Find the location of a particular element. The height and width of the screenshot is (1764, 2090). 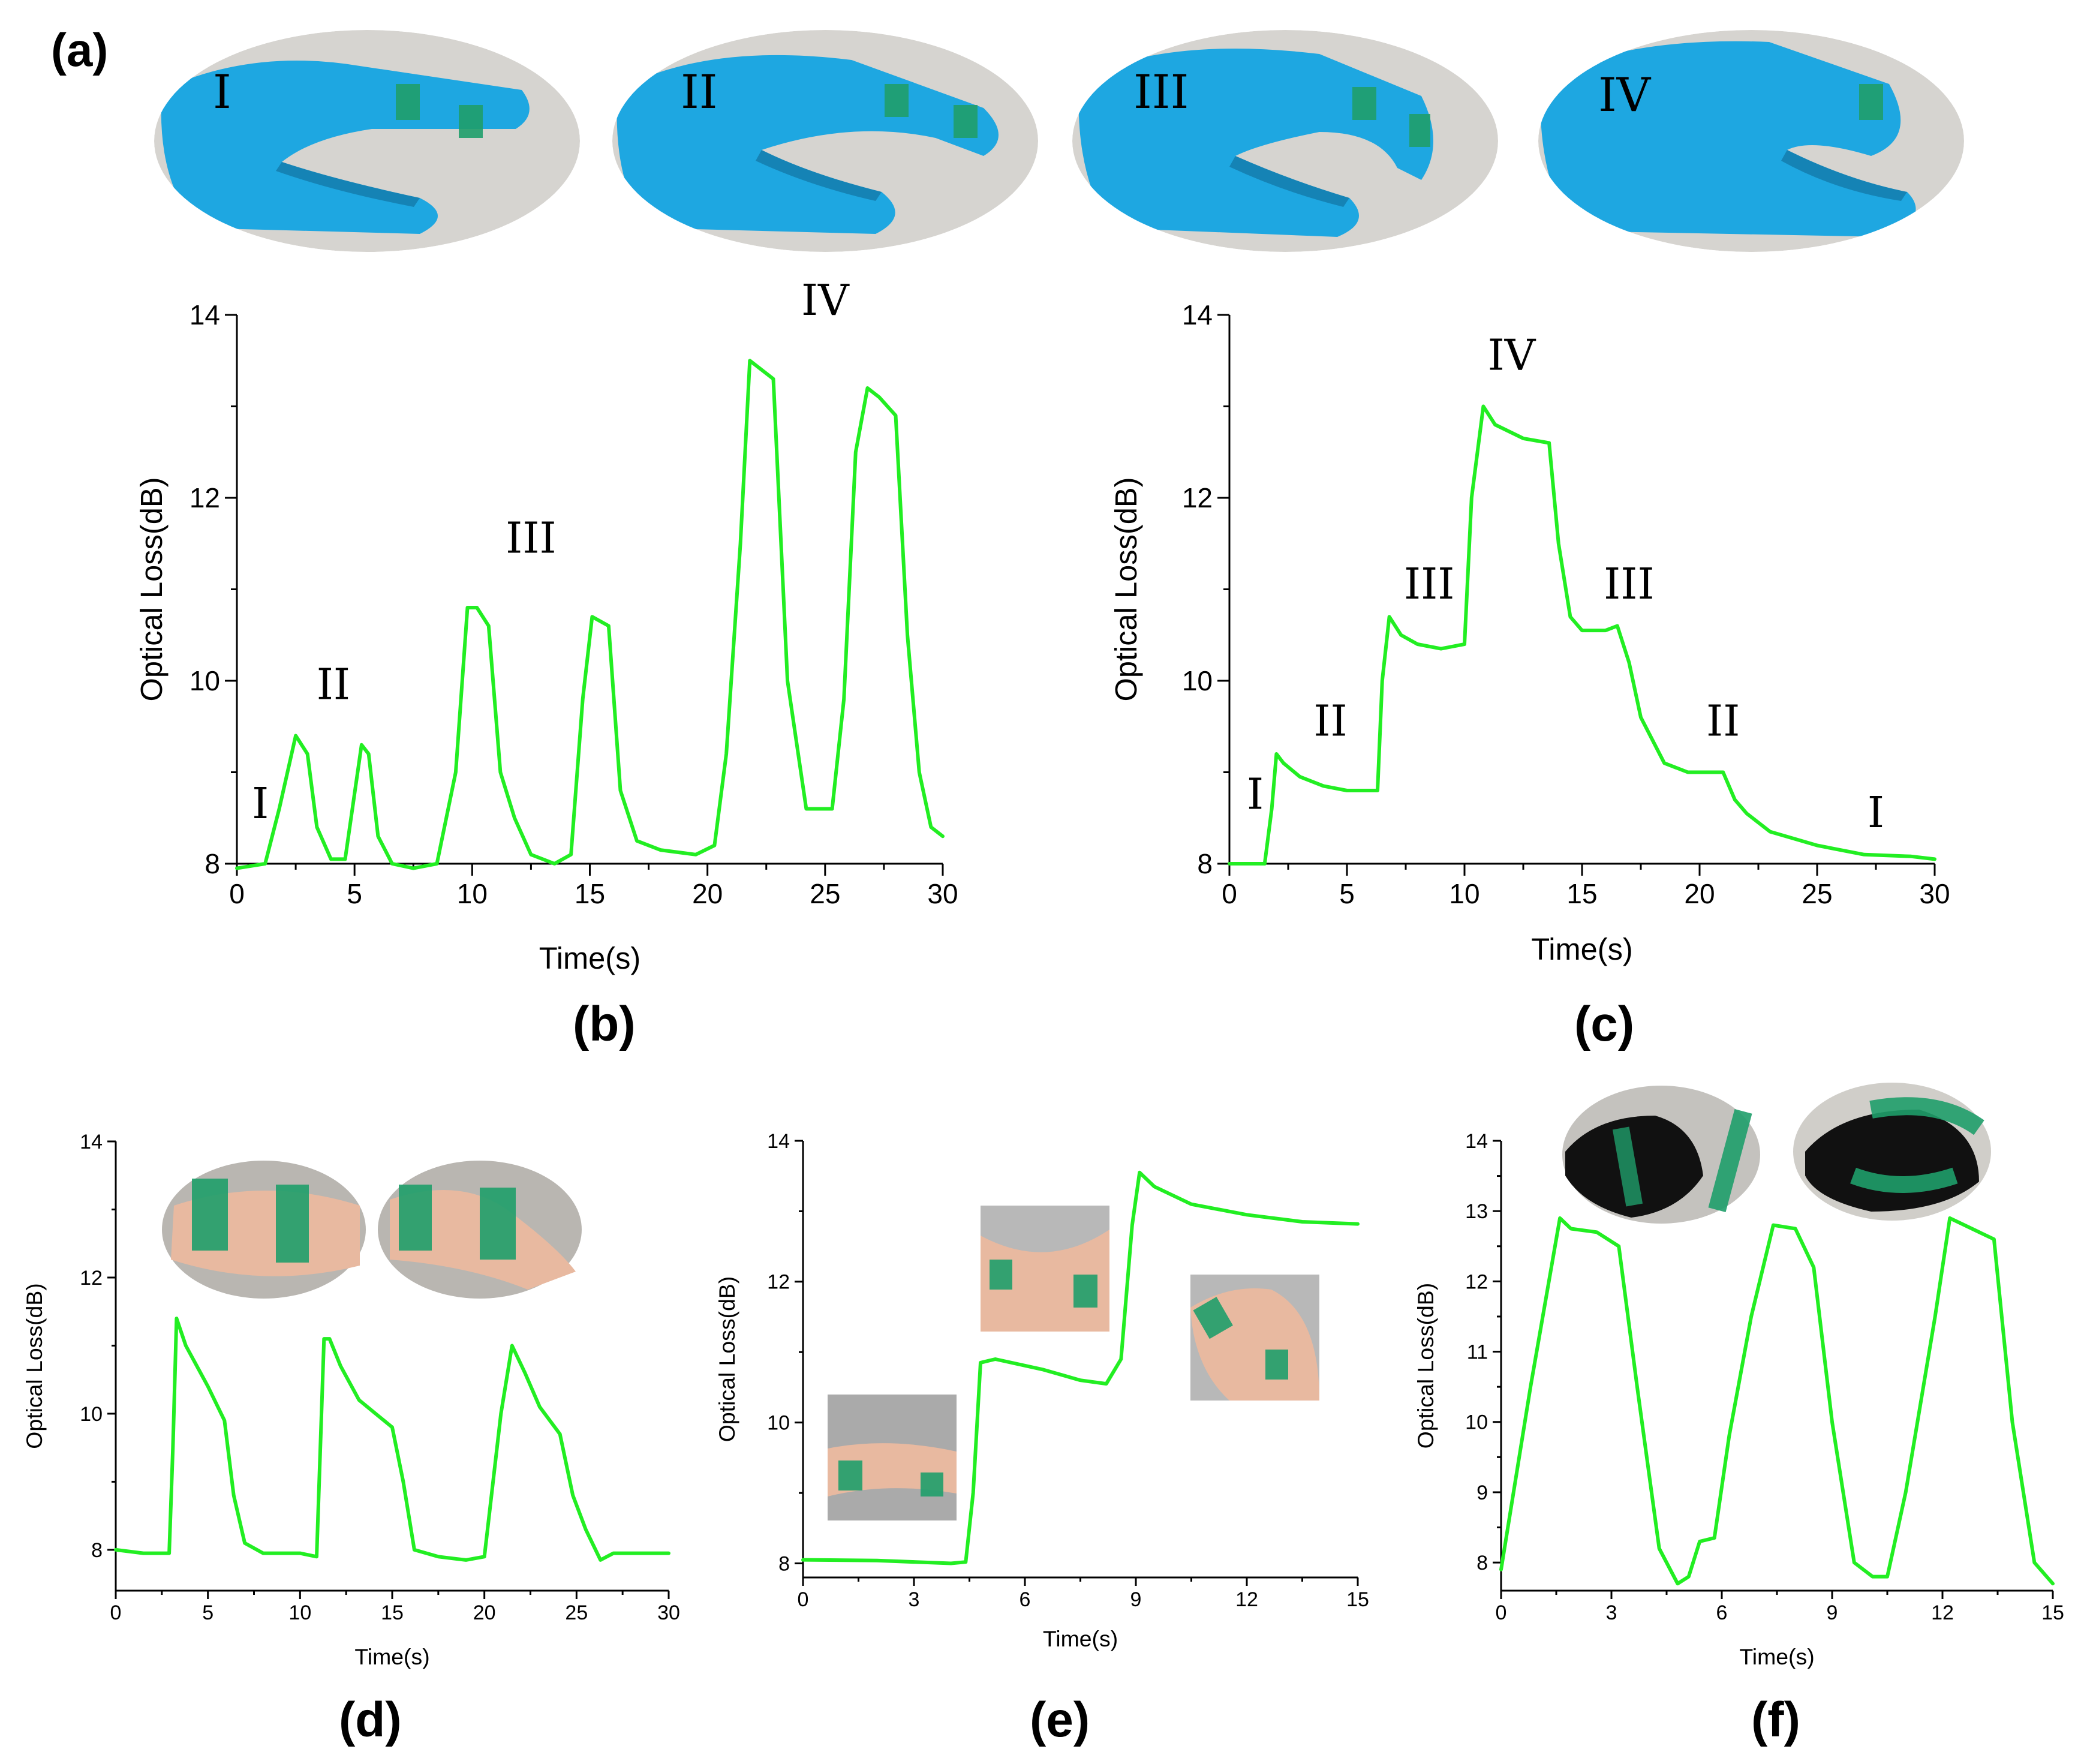

elbow-photo-straight is located at coordinates (892, 1457).